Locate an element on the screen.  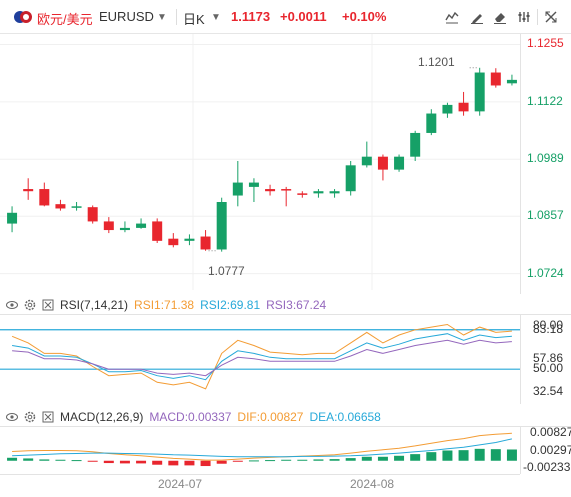
rsi-axis-label: 80.00 is located at coordinates (548, 324).